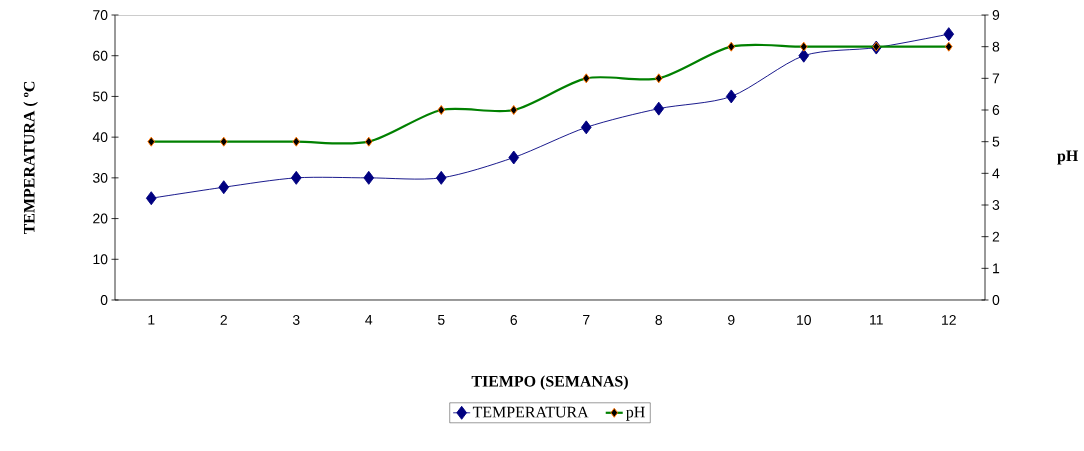  Describe the element at coordinates (996, 300) in the screenshot. I see `y2-tick-label: 0` at that location.